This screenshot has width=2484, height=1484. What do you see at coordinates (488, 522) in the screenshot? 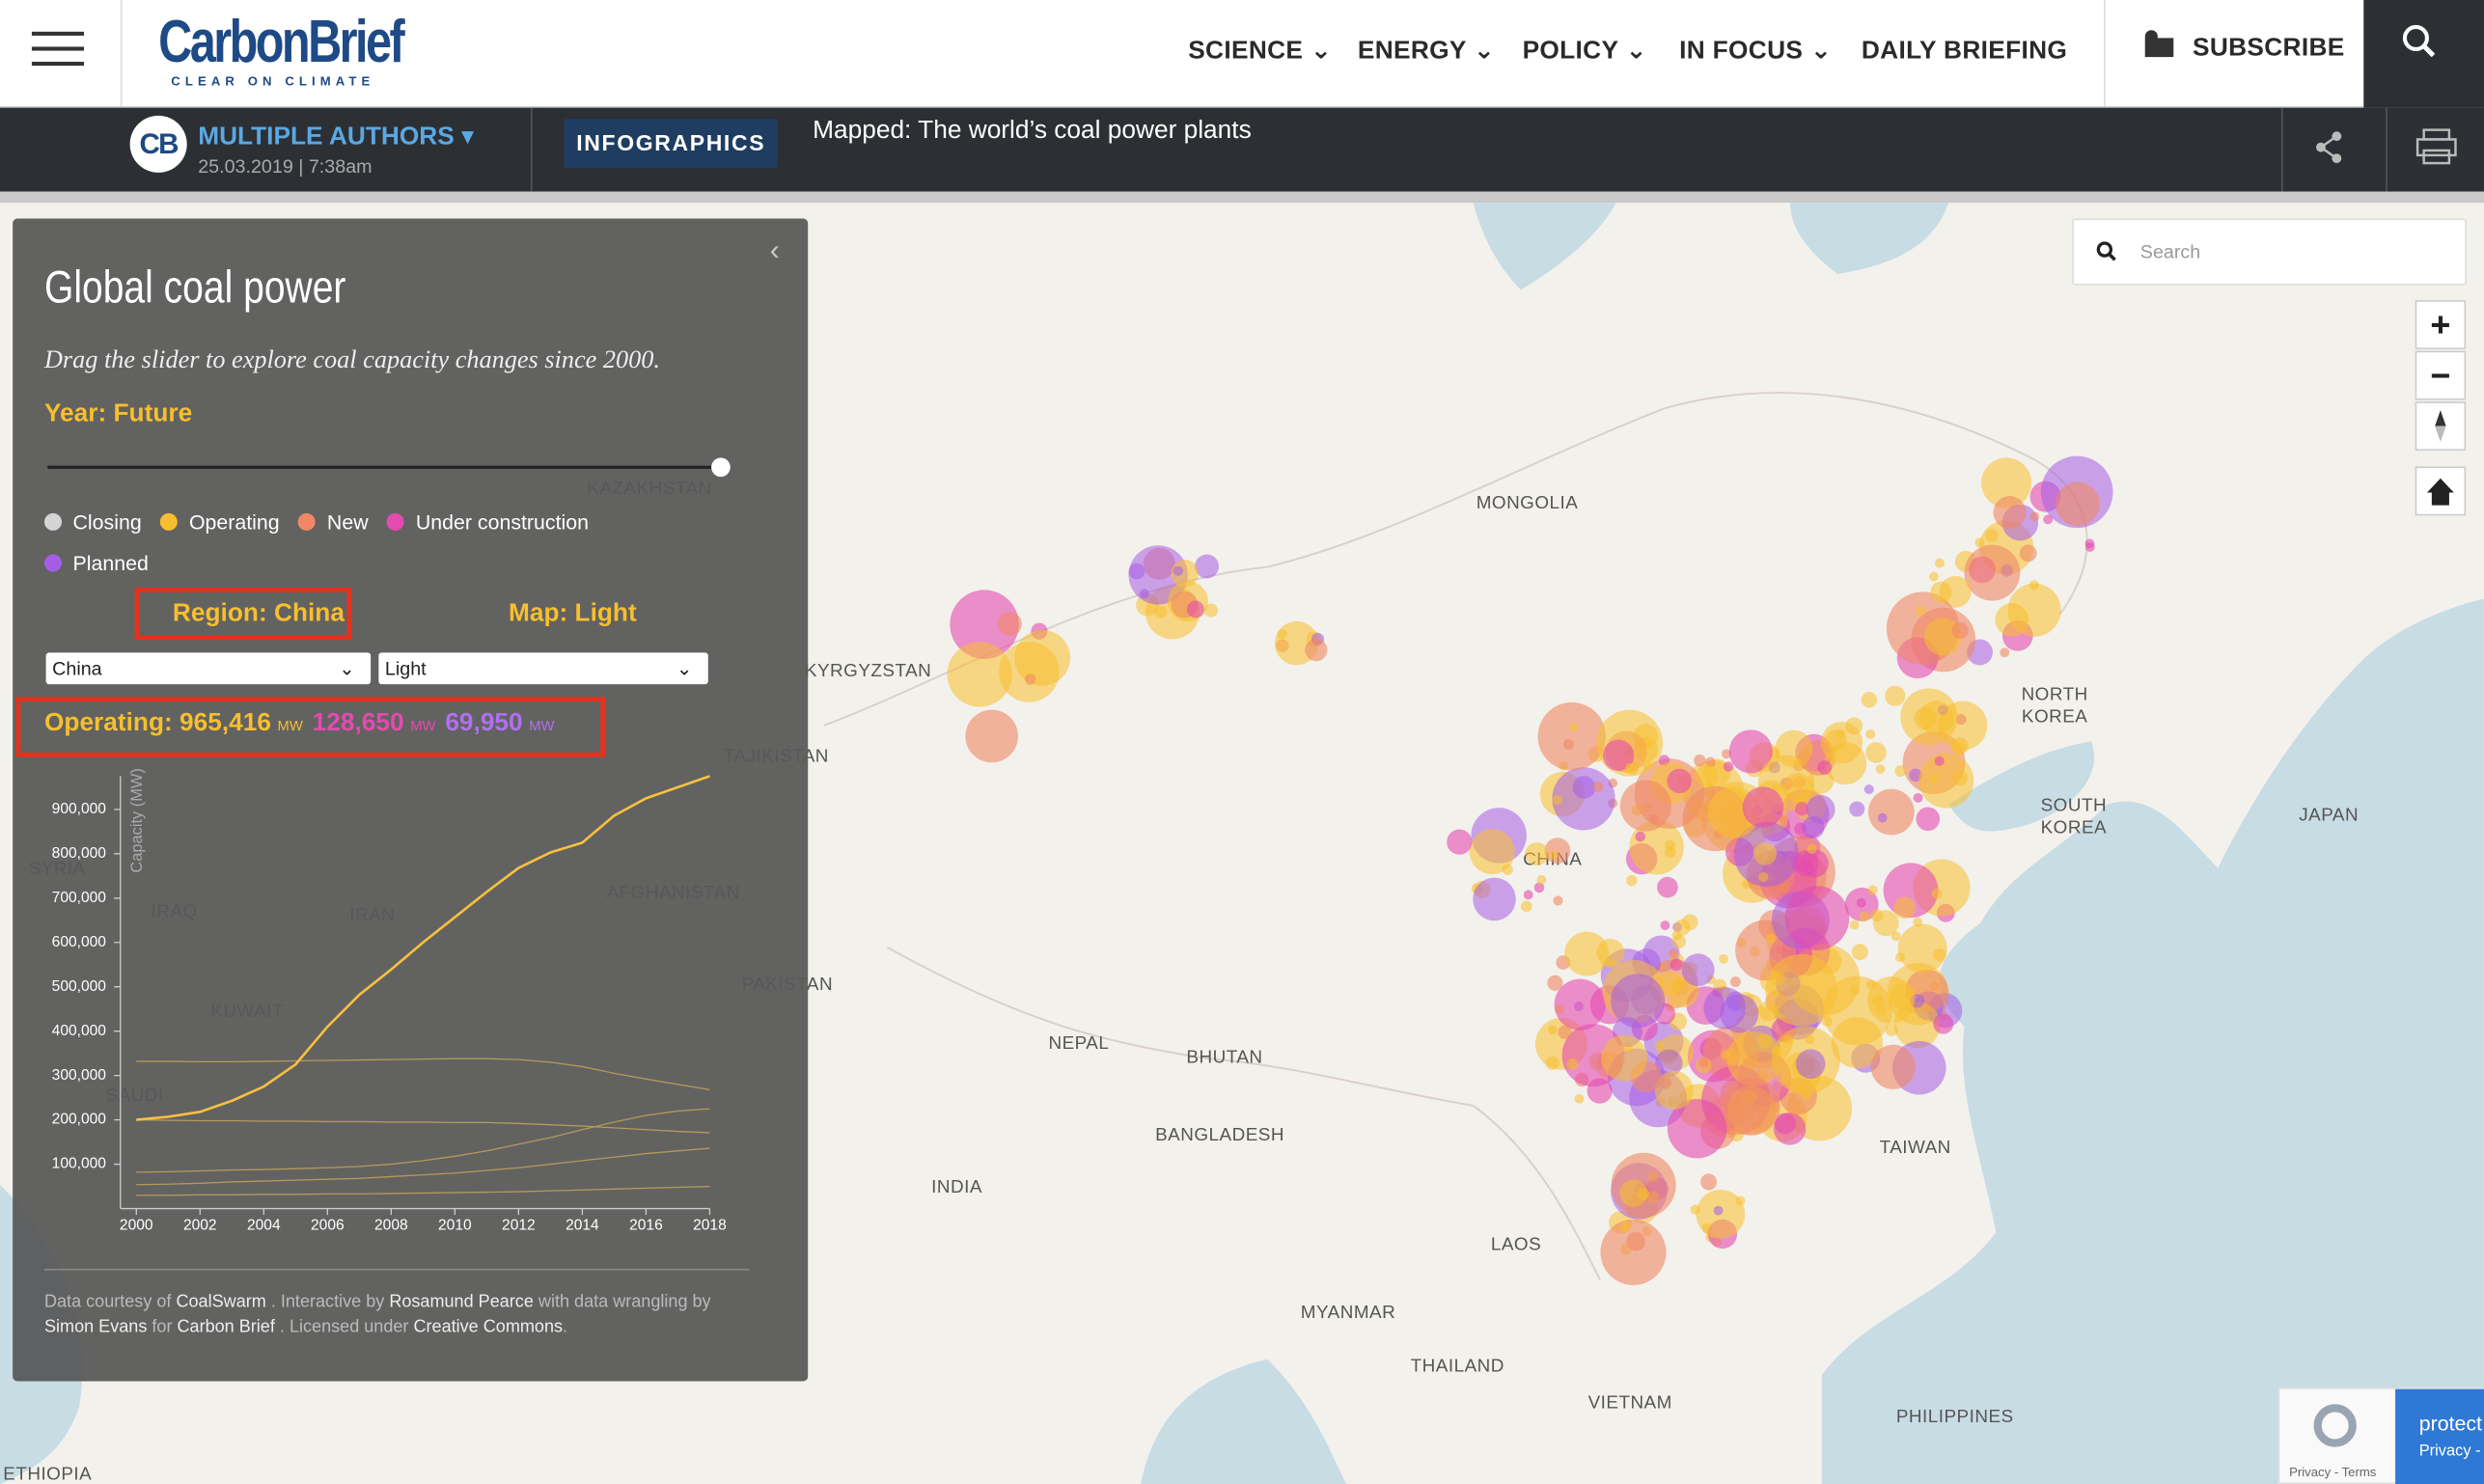
I see `legend-item: Under construction` at bounding box center [488, 522].